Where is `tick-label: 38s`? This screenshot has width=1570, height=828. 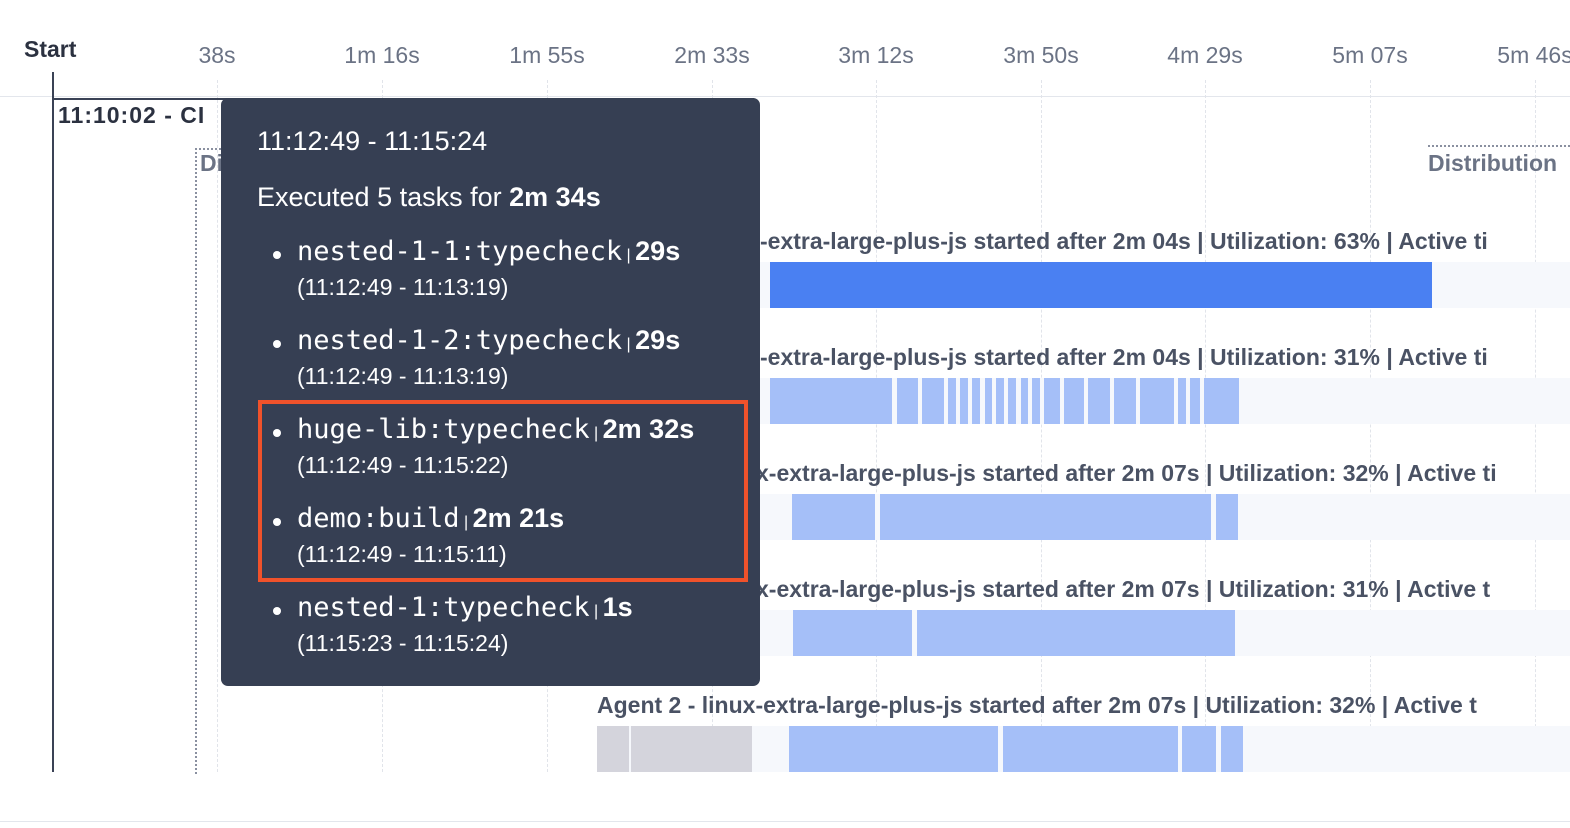 tick-label: 38s is located at coordinates (217, 55).